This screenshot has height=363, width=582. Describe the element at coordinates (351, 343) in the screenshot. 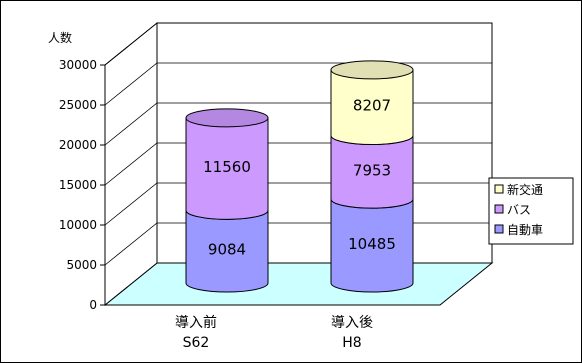

I see `category-sublabel: H8` at that location.